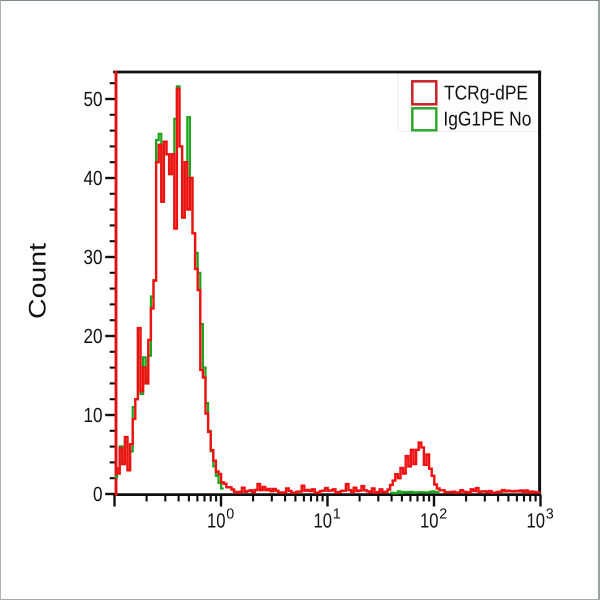 The width and height of the screenshot is (600, 600). Describe the element at coordinates (550, 515) in the screenshot. I see `svg-text: 3` at that location.